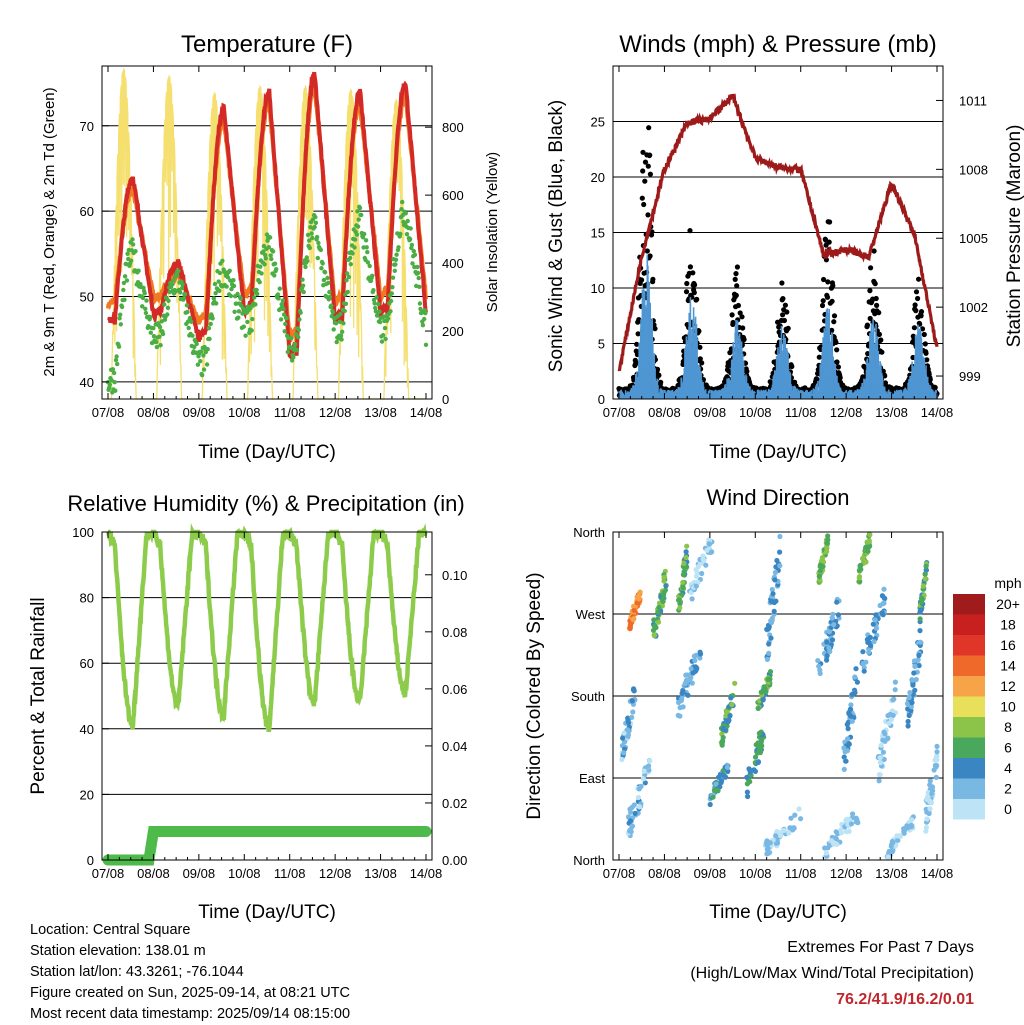 This screenshot has height=1025, width=1024. Describe the element at coordinates (973, 238) in the screenshot. I see `pressure-ytick-label: 1005` at that location.